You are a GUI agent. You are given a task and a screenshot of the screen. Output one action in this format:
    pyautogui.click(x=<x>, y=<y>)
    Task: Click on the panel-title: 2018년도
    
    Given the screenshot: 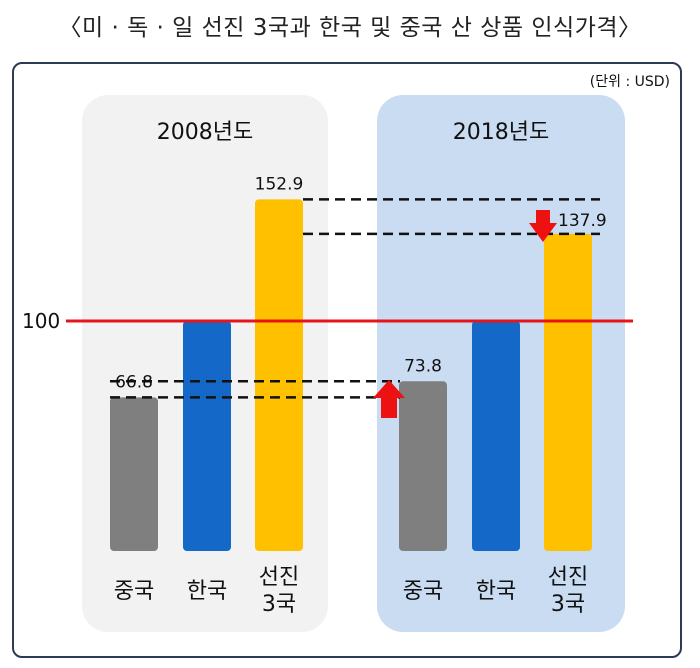 What is the action you would take?
    pyautogui.click(x=501, y=132)
    